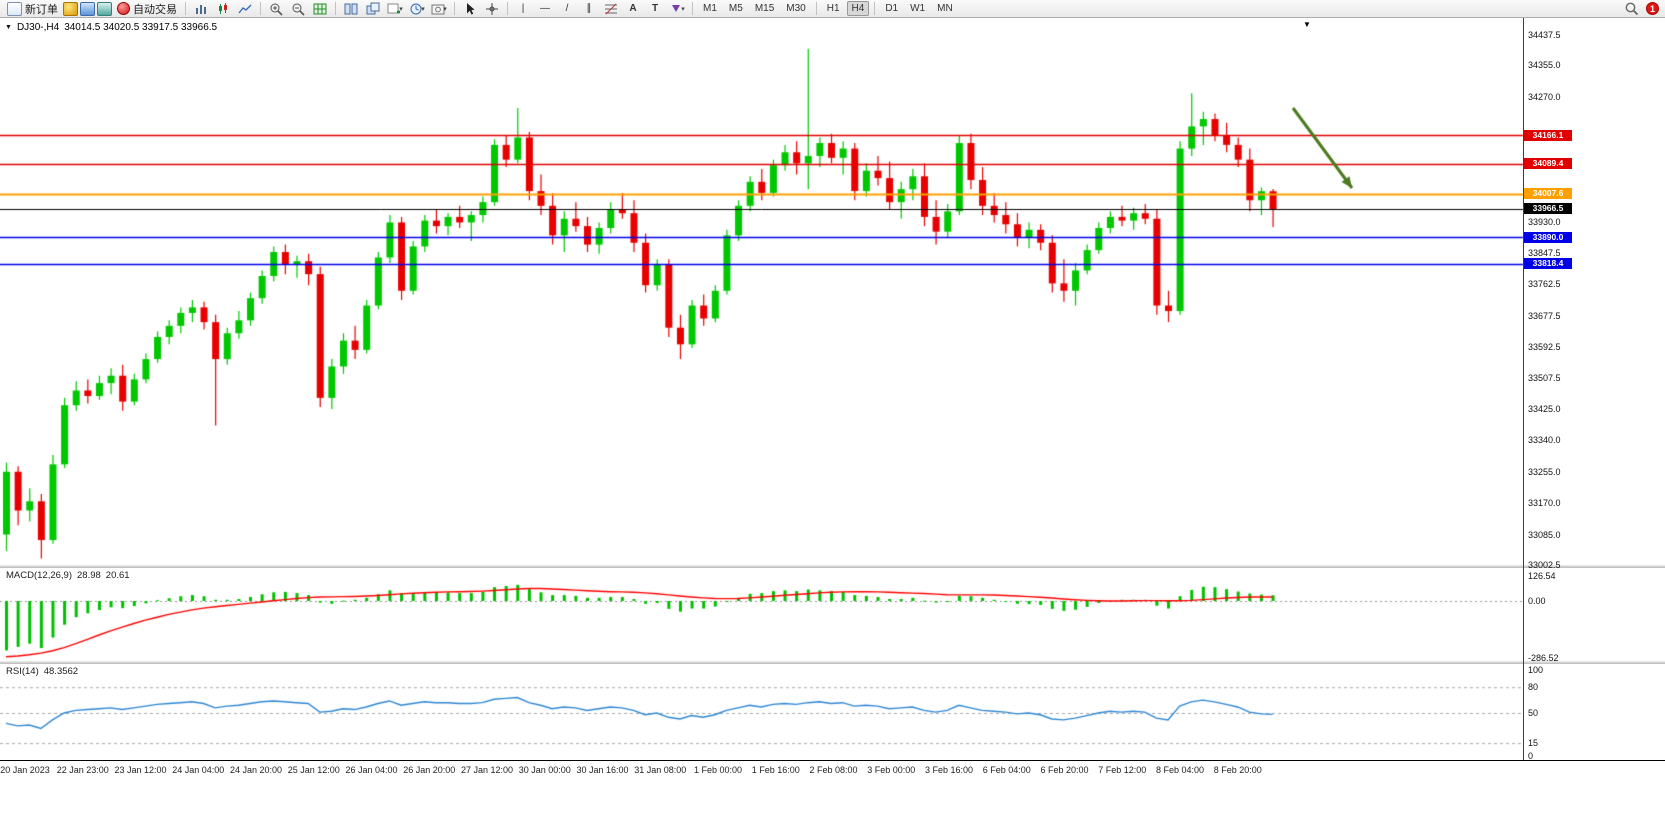 The image size is (1665, 831). Describe the element at coordinates (1544, 565) in the screenshot. I see `price-axis-tick: 33002.5` at that location.